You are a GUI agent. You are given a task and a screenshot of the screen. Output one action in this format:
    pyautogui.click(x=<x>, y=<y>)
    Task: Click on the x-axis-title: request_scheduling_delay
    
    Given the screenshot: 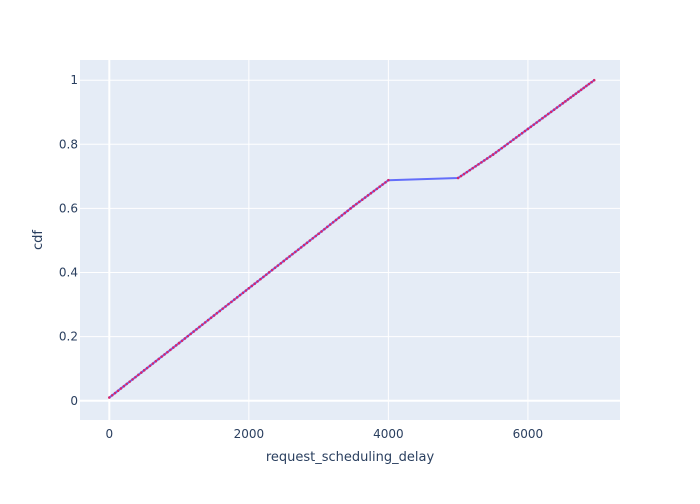 What is the action you would take?
    pyautogui.click(x=350, y=457)
    